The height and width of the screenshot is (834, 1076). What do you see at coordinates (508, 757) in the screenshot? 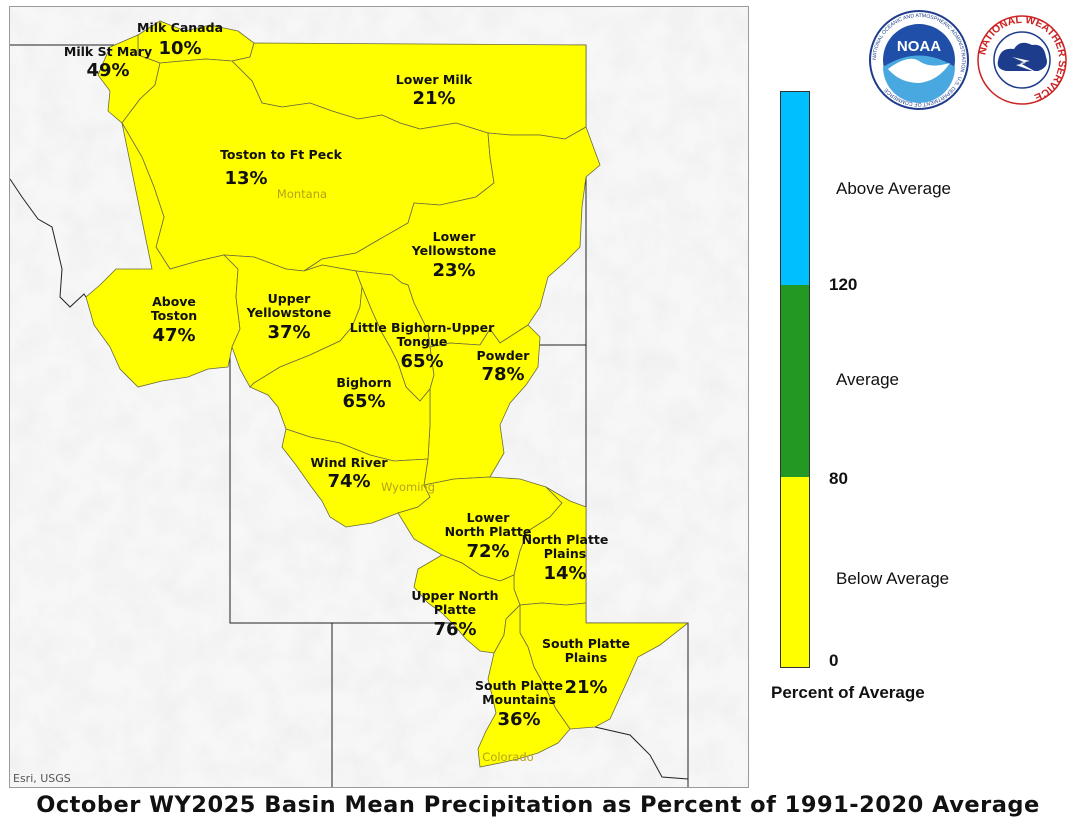
I see `state-label-colorado: Colorado` at bounding box center [508, 757].